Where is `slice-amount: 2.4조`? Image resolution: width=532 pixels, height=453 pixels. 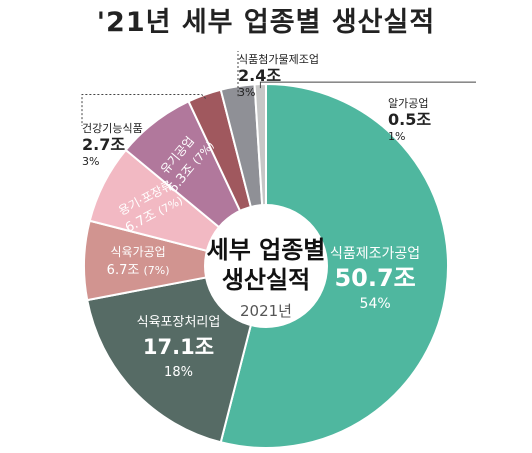
slice-amount: 2.4조 is located at coordinates (259, 75).